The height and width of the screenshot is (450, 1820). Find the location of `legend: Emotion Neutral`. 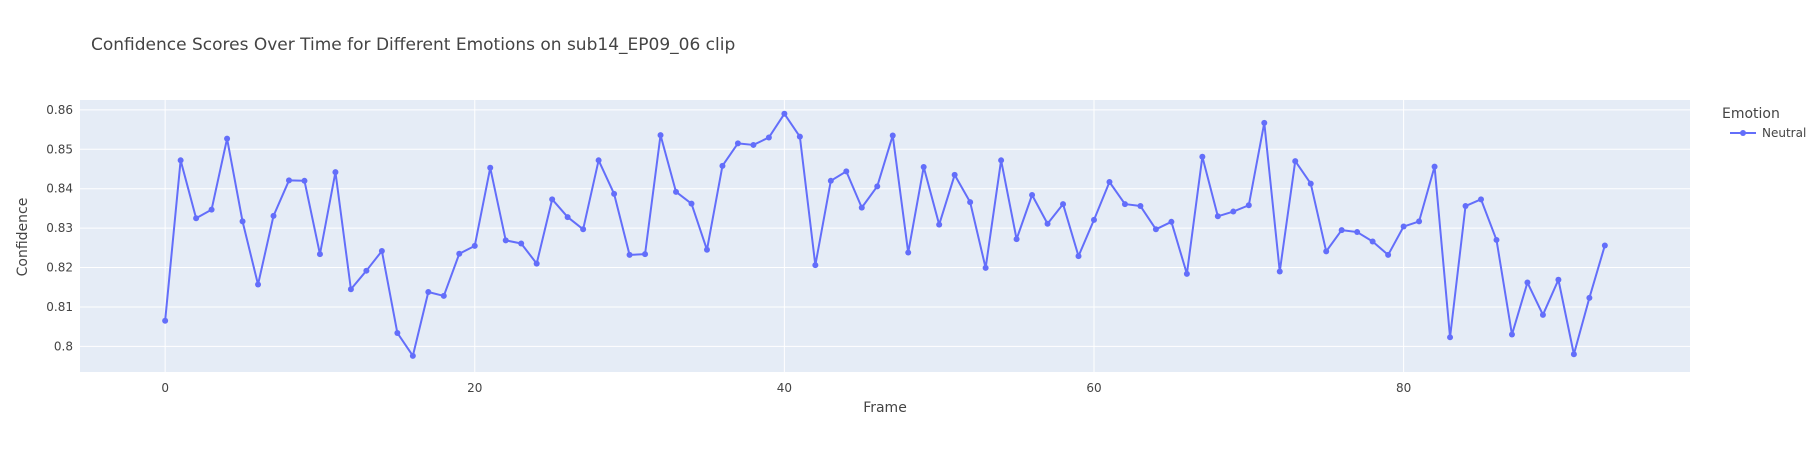

legend: Emotion Neutral is located at coordinates (1764, 123).